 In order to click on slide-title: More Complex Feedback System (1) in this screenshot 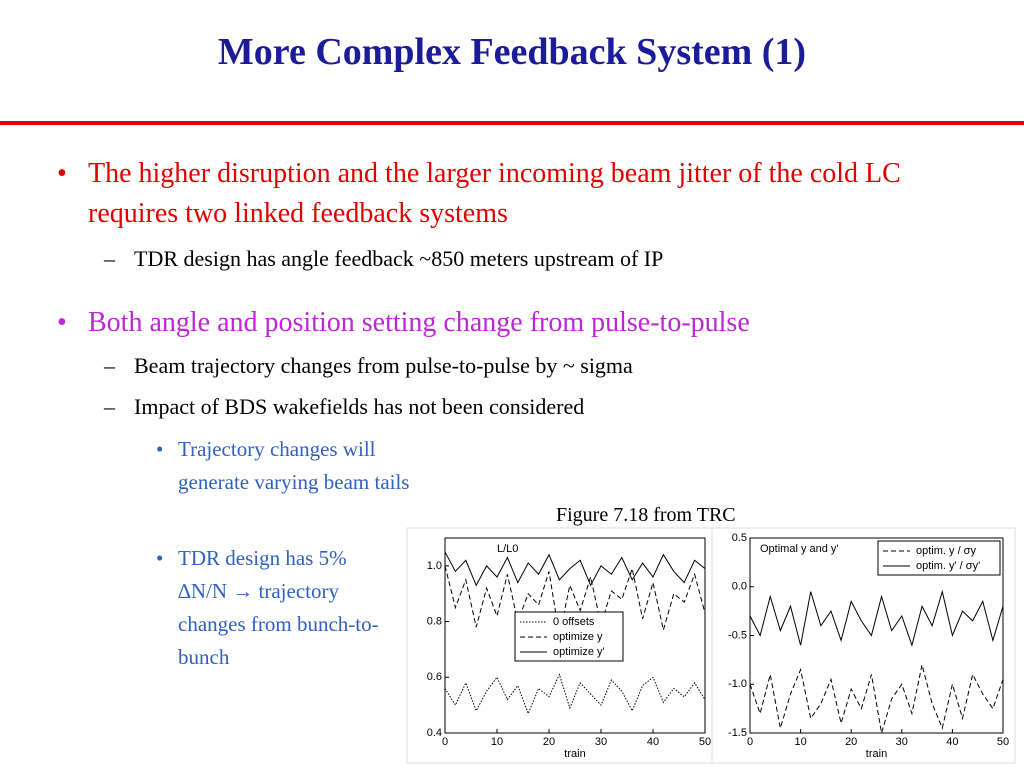, I will do `click(512, 52)`.